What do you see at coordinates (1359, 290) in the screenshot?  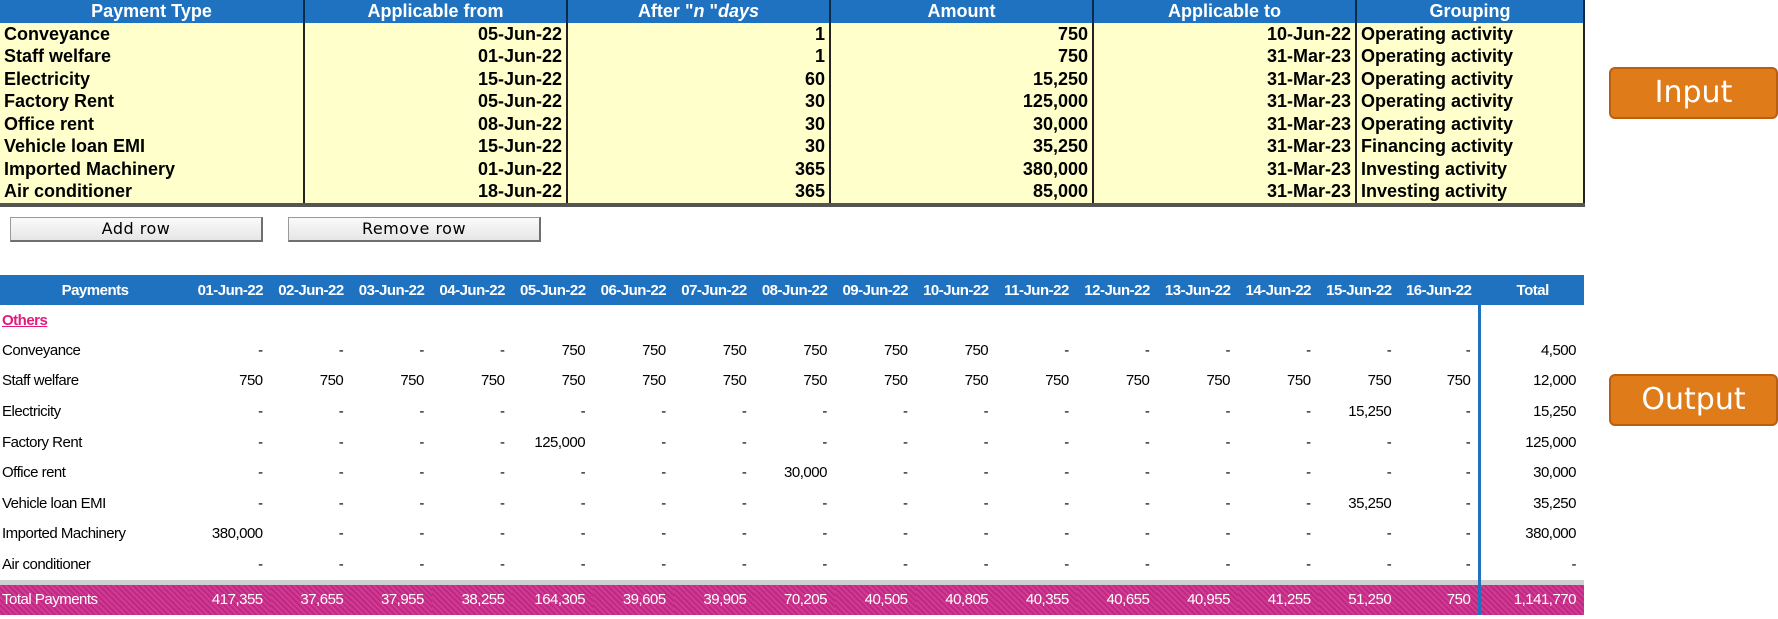 I see `col-header-date: 15-Jun-22` at bounding box center [1359, 290].